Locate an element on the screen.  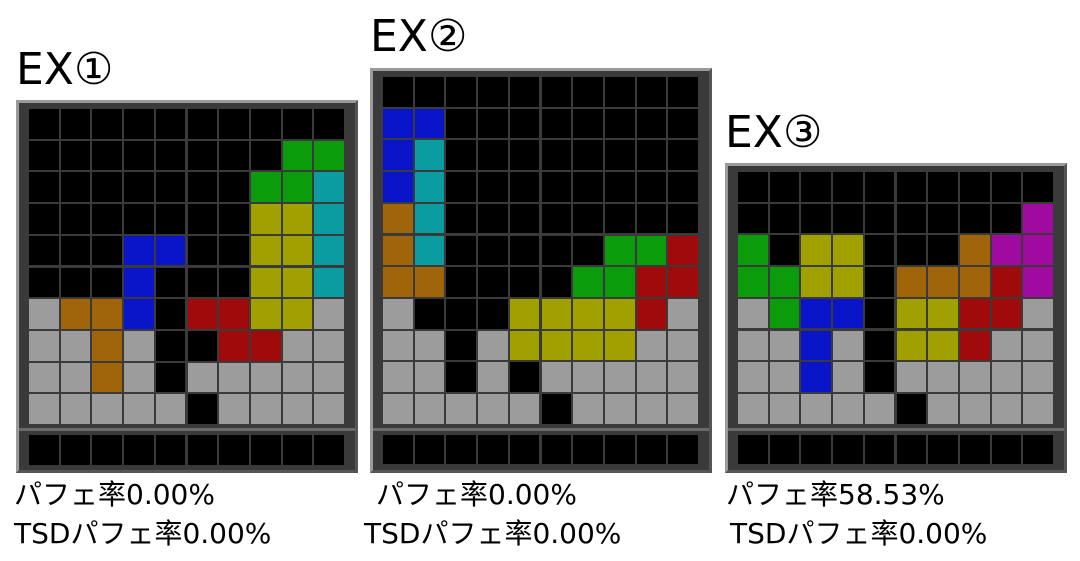
board-title: EX② is located at coordinates (419, 36).